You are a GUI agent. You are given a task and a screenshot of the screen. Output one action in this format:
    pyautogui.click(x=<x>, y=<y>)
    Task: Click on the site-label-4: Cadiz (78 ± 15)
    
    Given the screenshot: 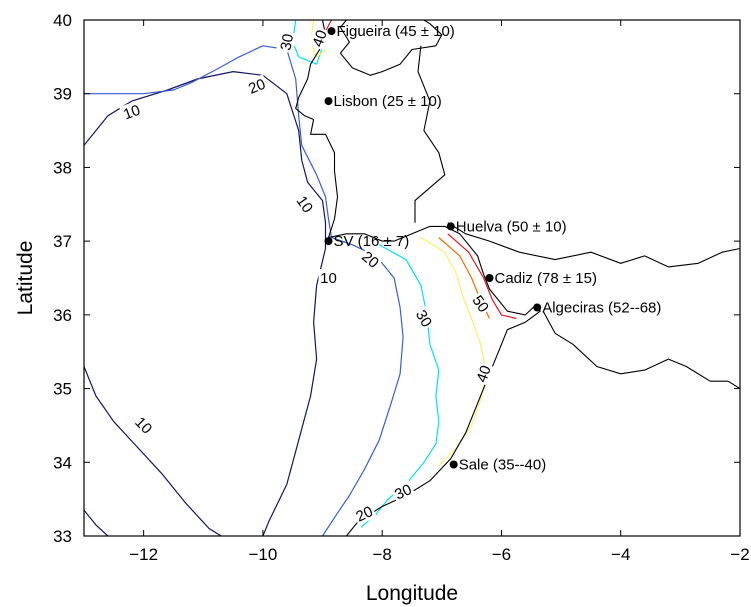 What is the action you would take?
    pyautogui.click(x=546, y=278)
    